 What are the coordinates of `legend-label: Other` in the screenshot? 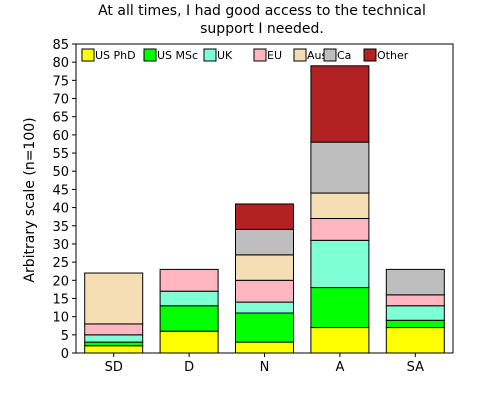 It's located at (393, 55).